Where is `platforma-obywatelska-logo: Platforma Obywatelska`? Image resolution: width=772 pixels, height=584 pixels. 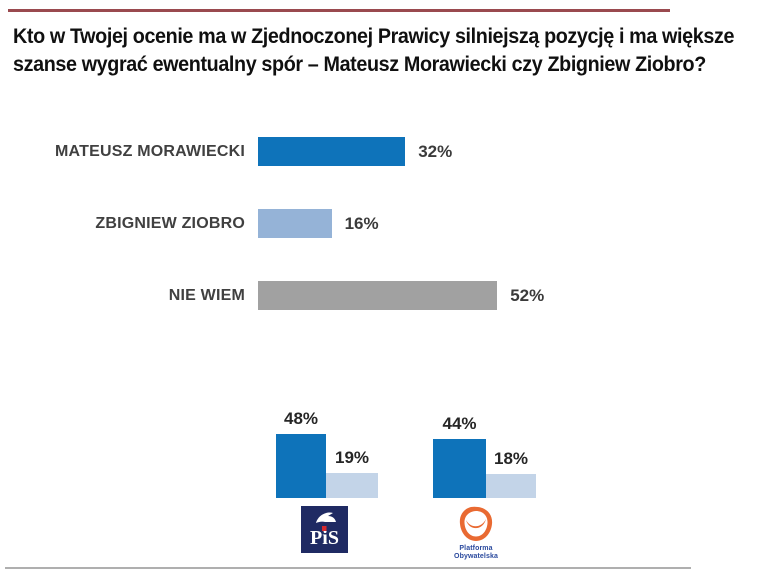 platforma-obywatelska-logo: Platforma Obywatelska is located at coordinates (476, 533).